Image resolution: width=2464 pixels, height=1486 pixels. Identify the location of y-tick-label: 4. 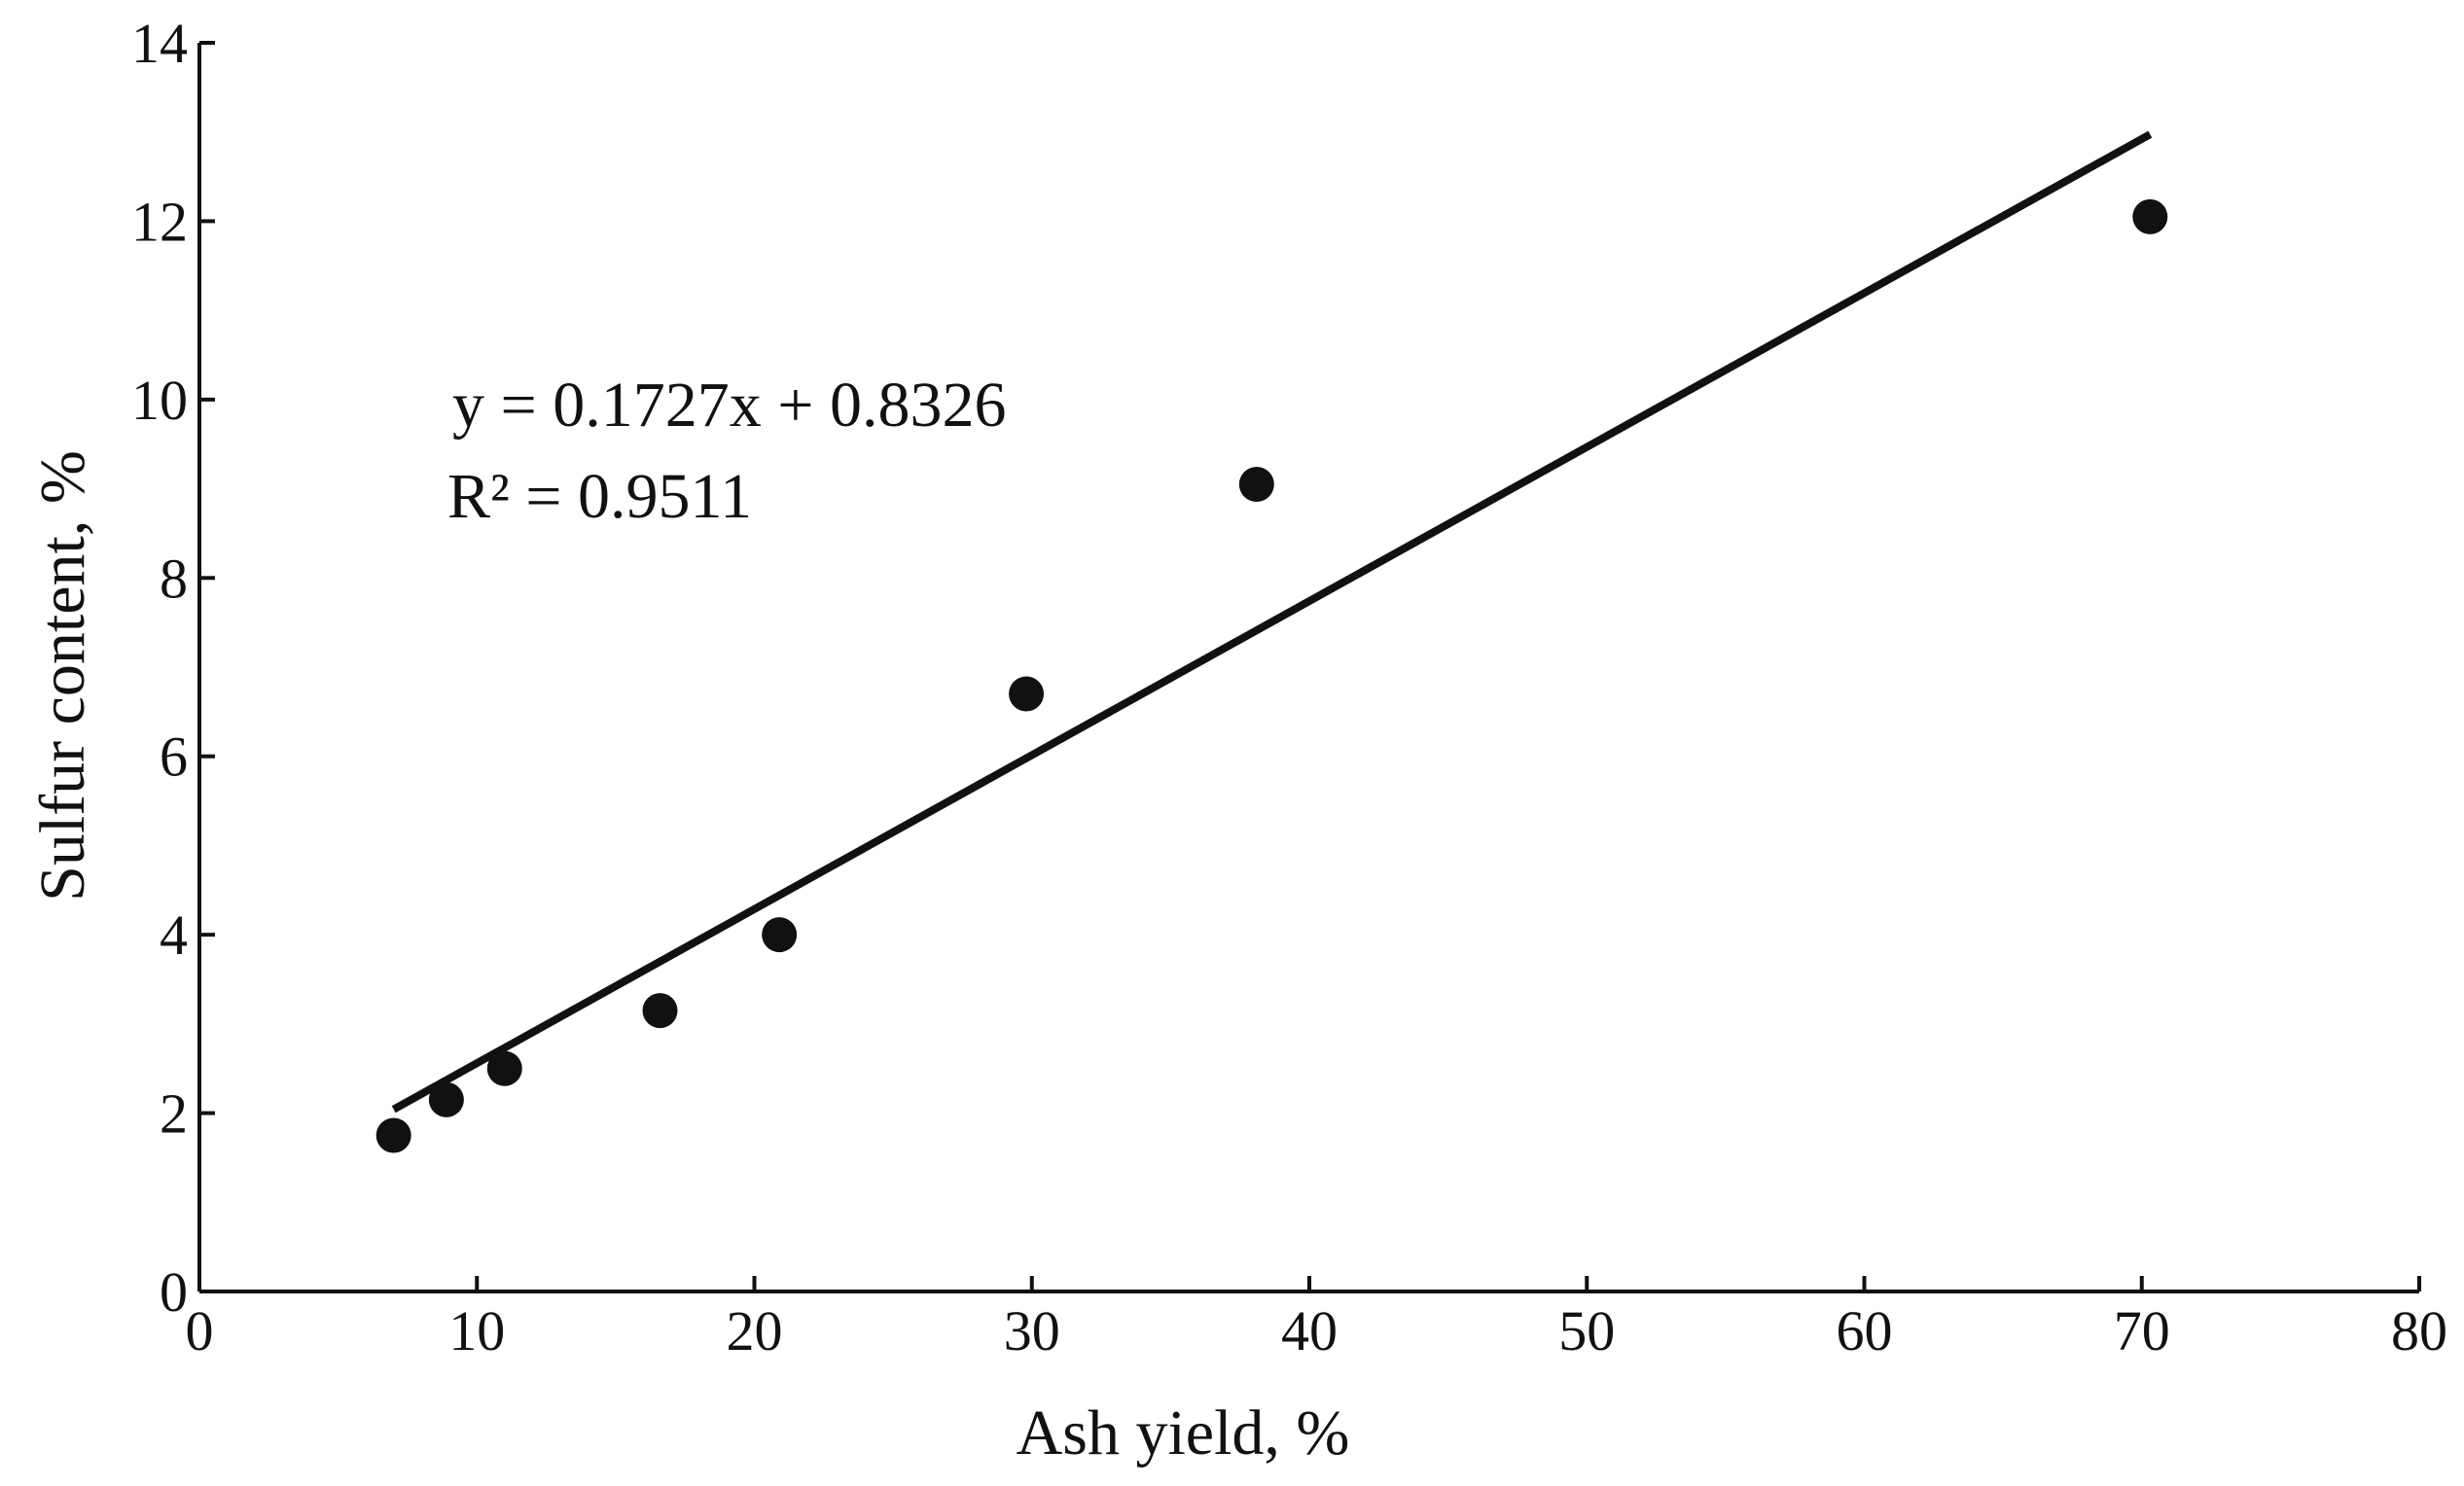
(174, 935).